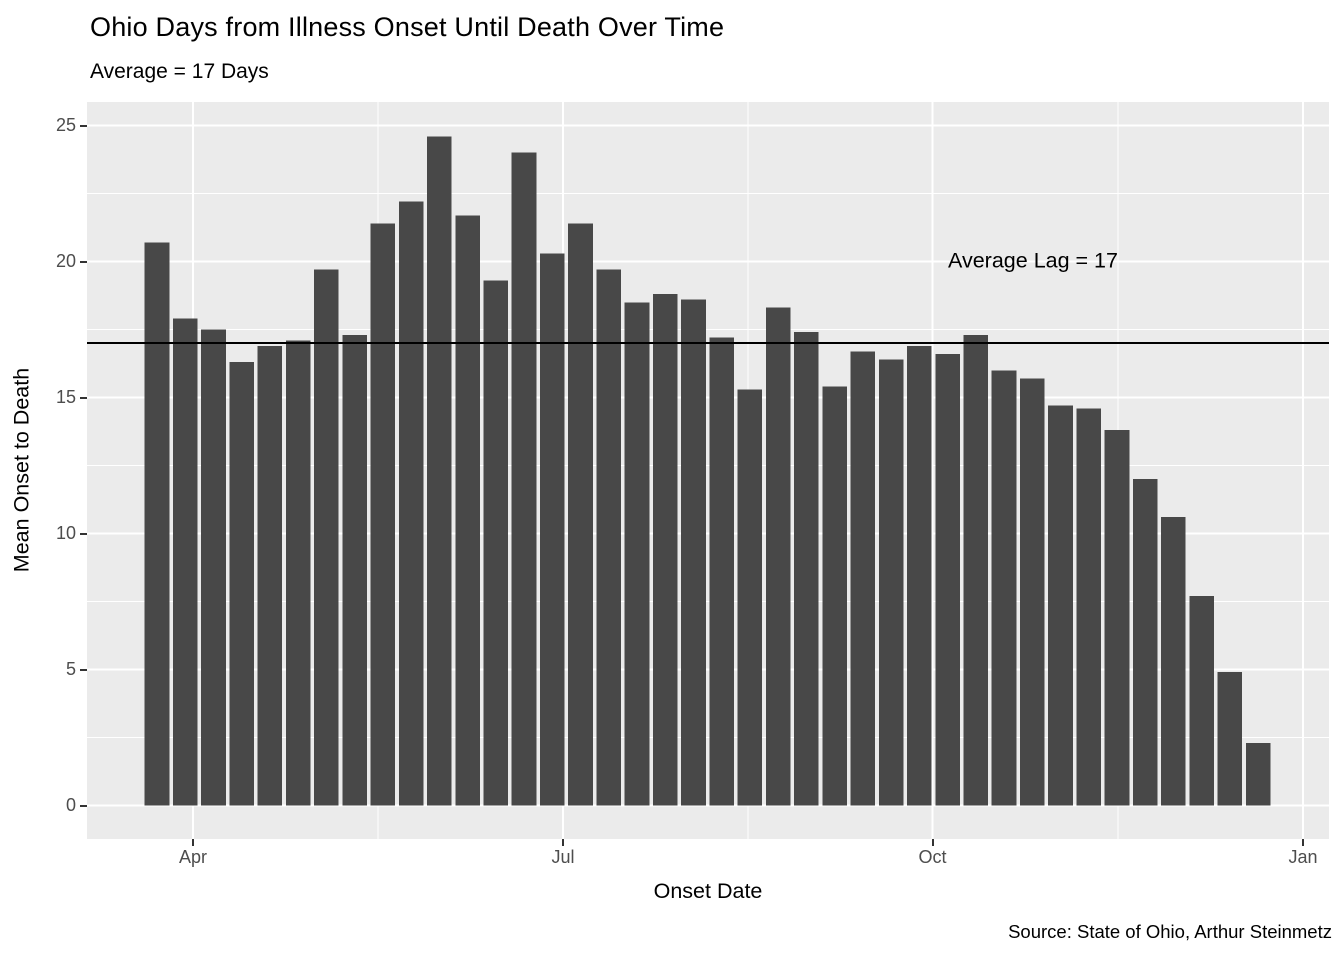 This screenshot has width=1344, height=960. What do you see at coordinates (1303, 857) in the screenshot?
I see `x-tick-label: Jan` at bounding box center [1303, 857].